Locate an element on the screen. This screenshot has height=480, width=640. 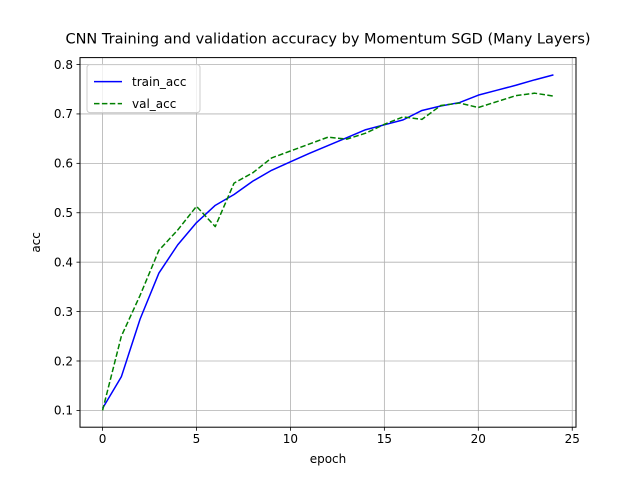
y-tick-label: 0.6 is located at coordinates (63, 164).